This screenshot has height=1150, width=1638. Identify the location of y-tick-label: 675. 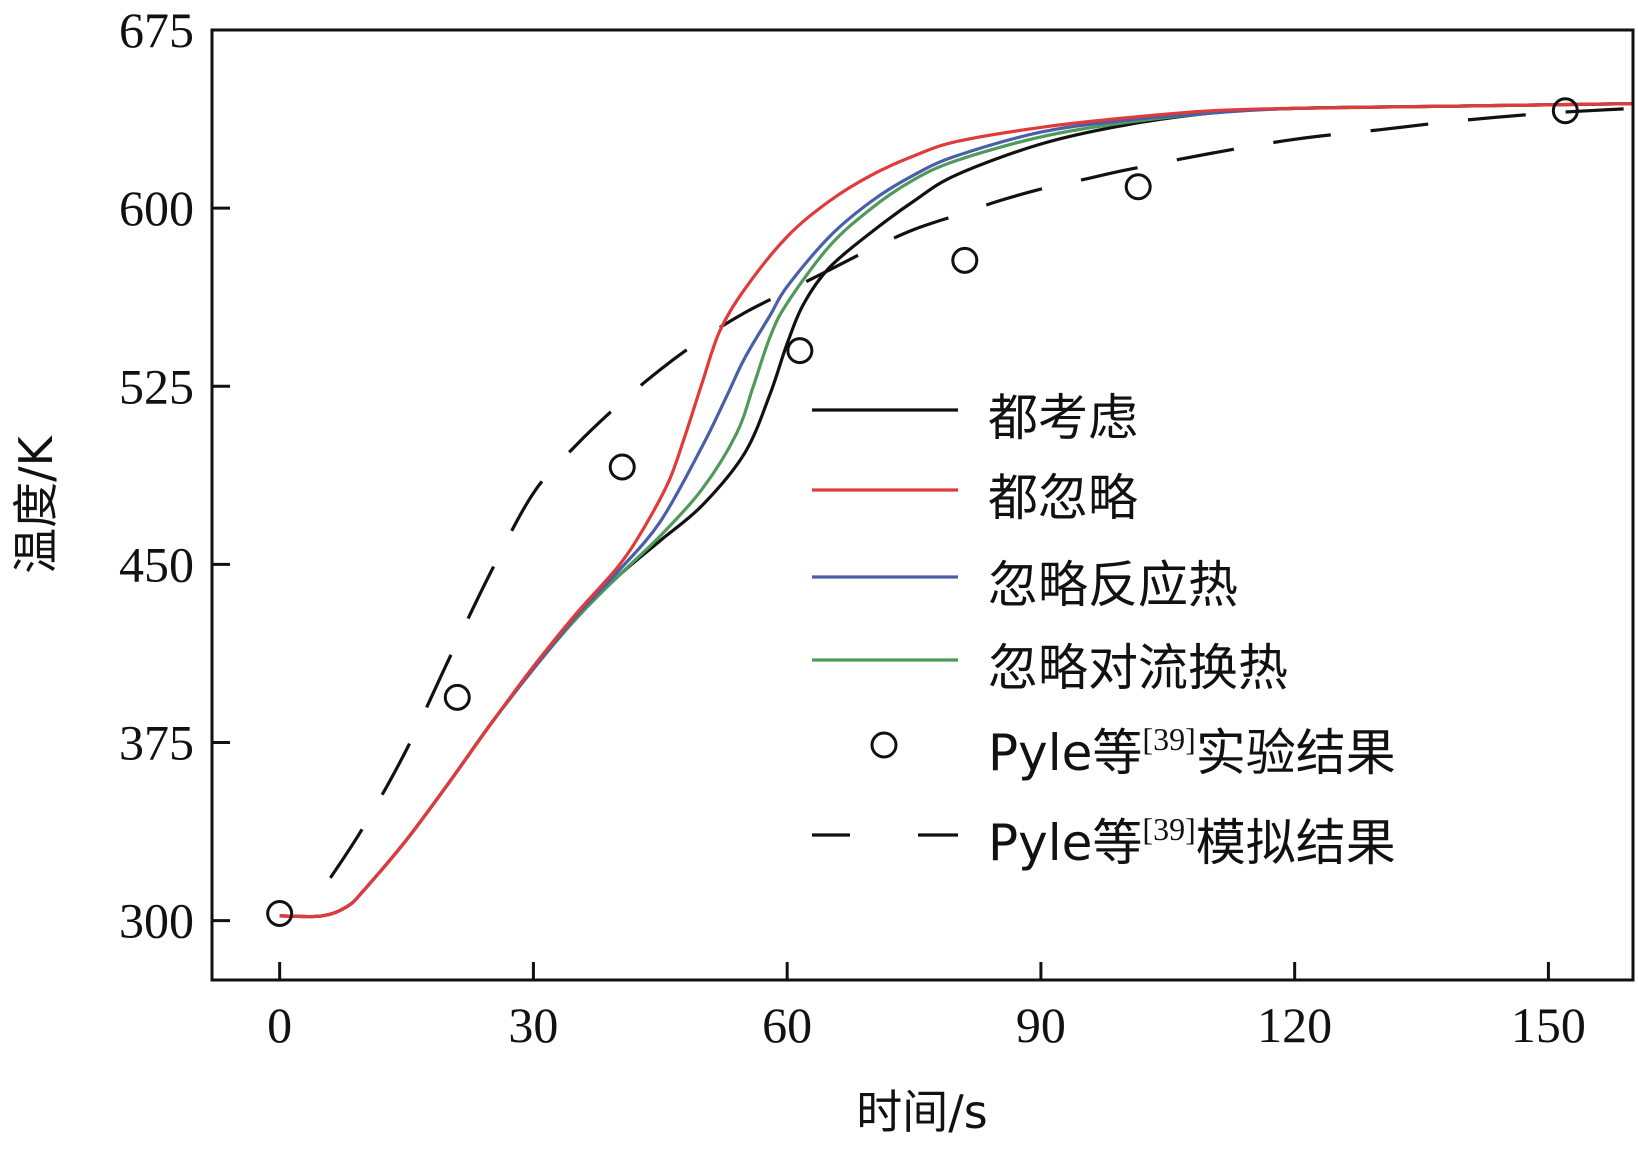
(156, 30).